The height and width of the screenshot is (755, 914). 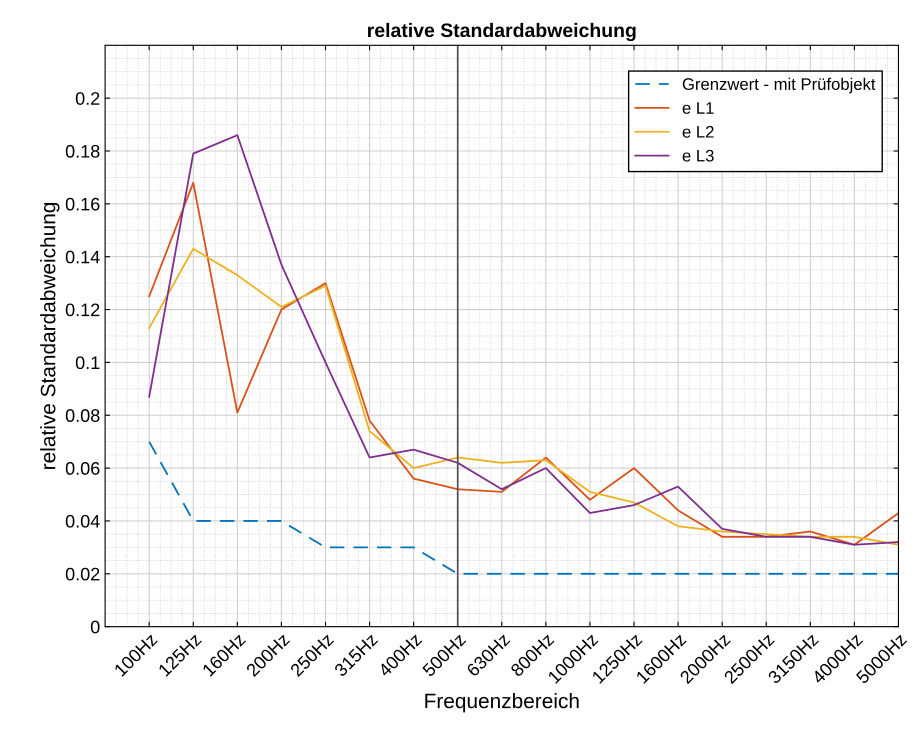 What do you see at coordinates (83, 151) in the screenshot?
I see `y-tick-label: 0.18` at bounding box center [83, 151].